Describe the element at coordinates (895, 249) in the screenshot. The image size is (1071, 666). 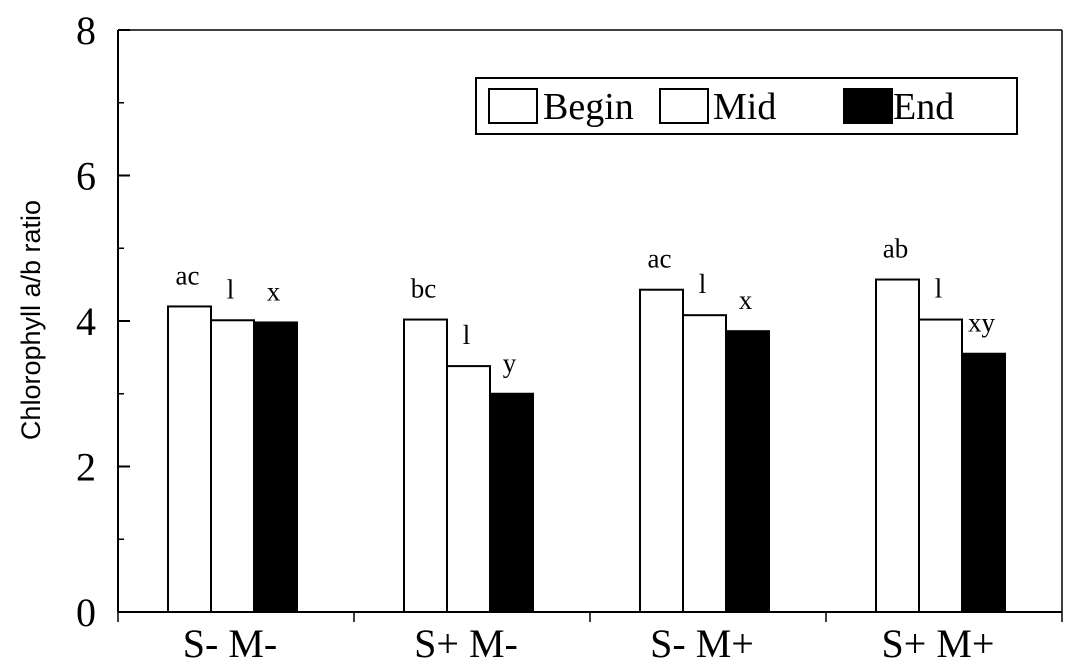
I see `bar-annotation: ab` at that location.